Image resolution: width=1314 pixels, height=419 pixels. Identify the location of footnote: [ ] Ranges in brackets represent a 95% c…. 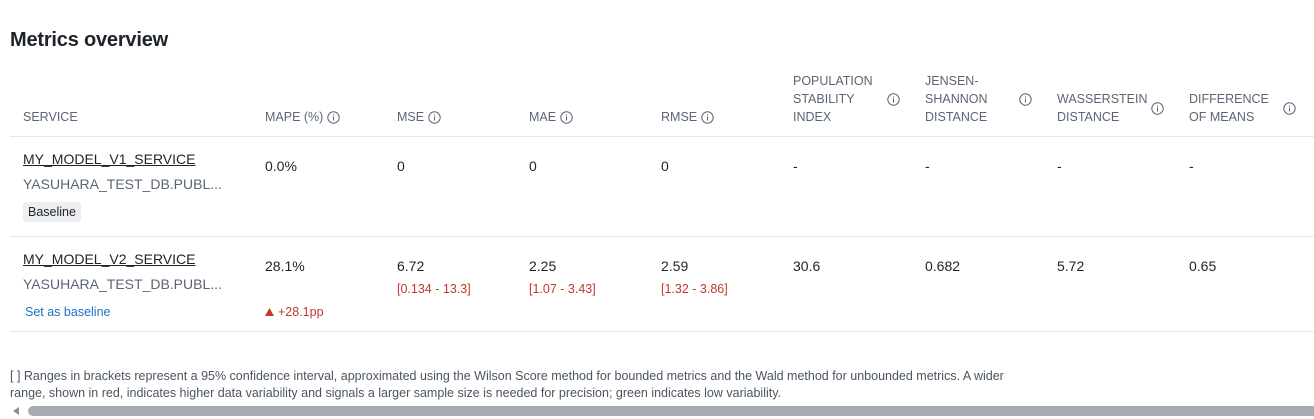
(507, 384).